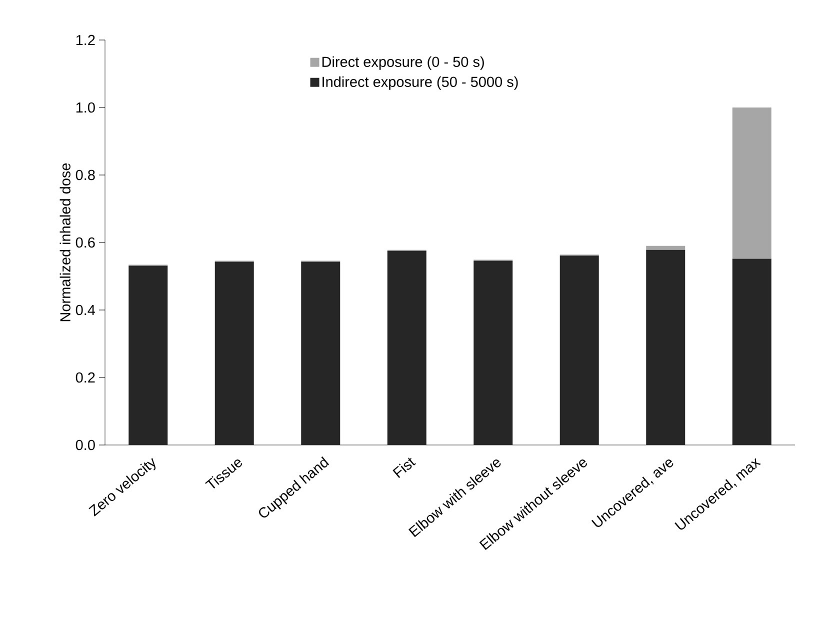  I want to click on legend-label: Indirect exposure (50 - 5000 s), so click(420, 83).